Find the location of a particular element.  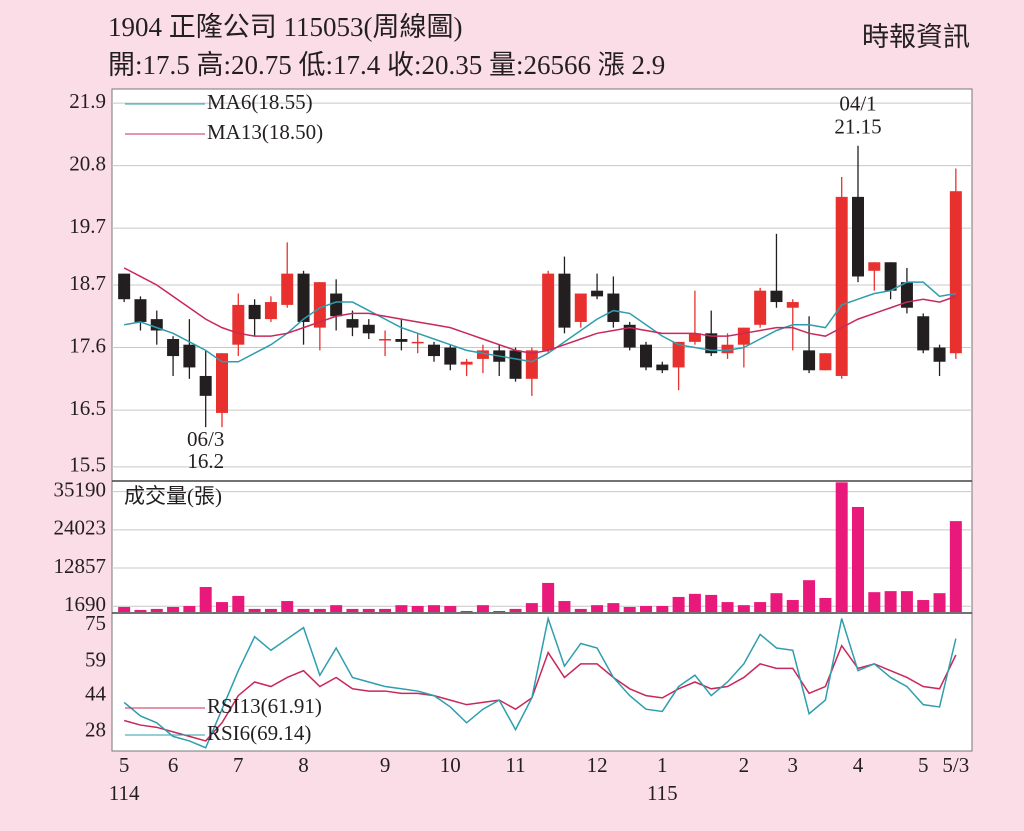

rsi-line is located at coordinates (540, 682).